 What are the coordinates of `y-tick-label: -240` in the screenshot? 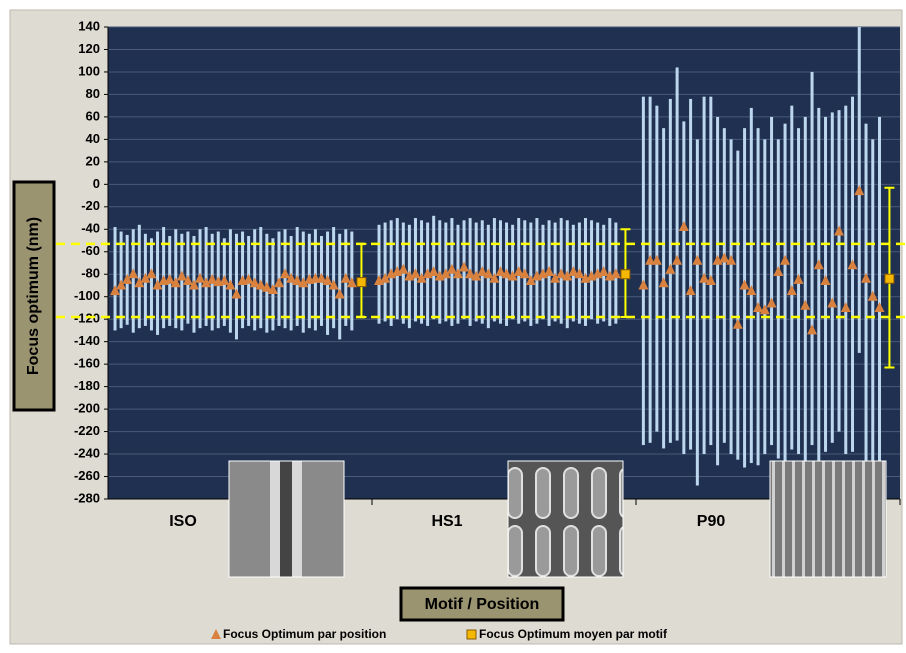 It's located at (87, 452).